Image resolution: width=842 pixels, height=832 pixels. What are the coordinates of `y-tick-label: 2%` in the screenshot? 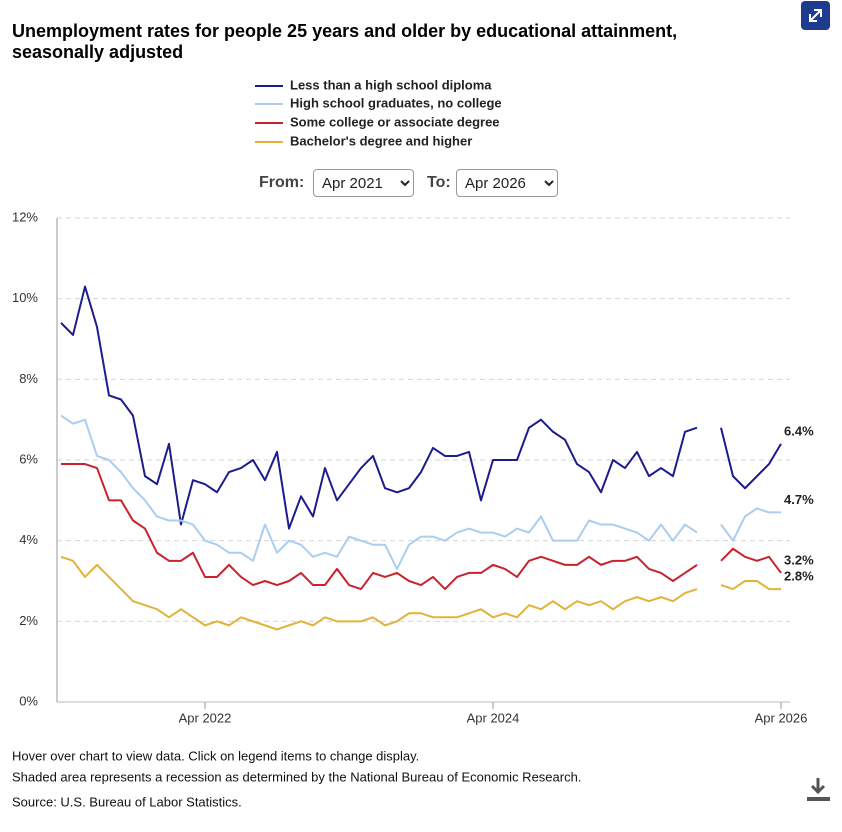 It's located at (28, 620).